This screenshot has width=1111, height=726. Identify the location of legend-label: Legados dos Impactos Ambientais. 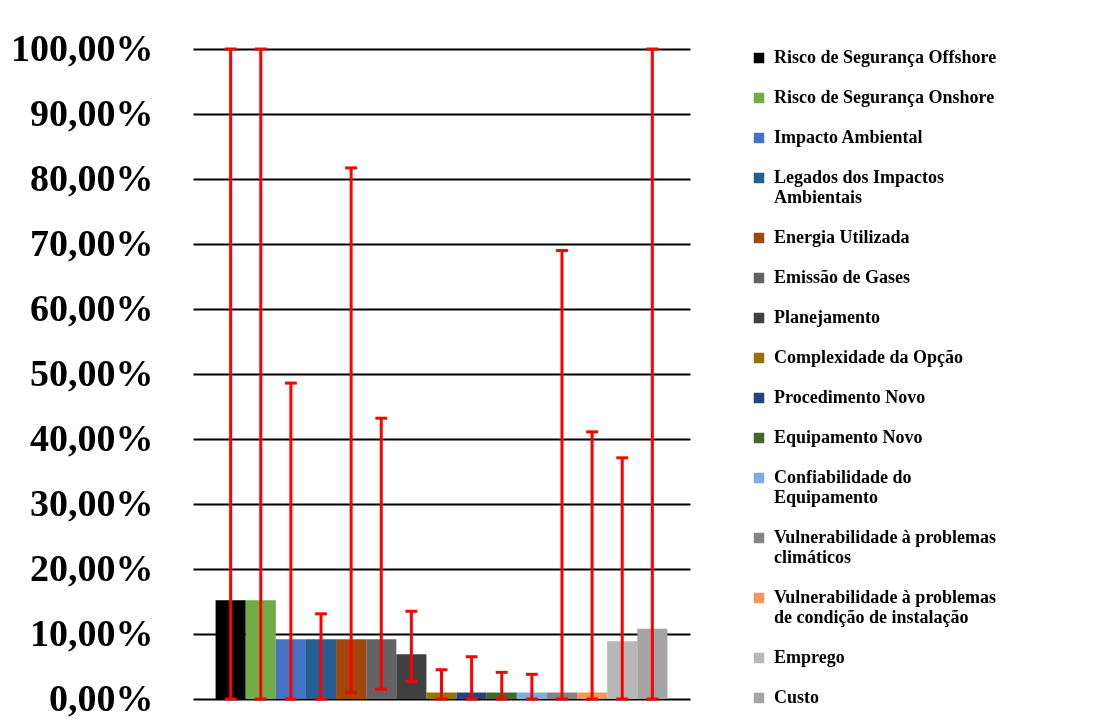
(859, 187).